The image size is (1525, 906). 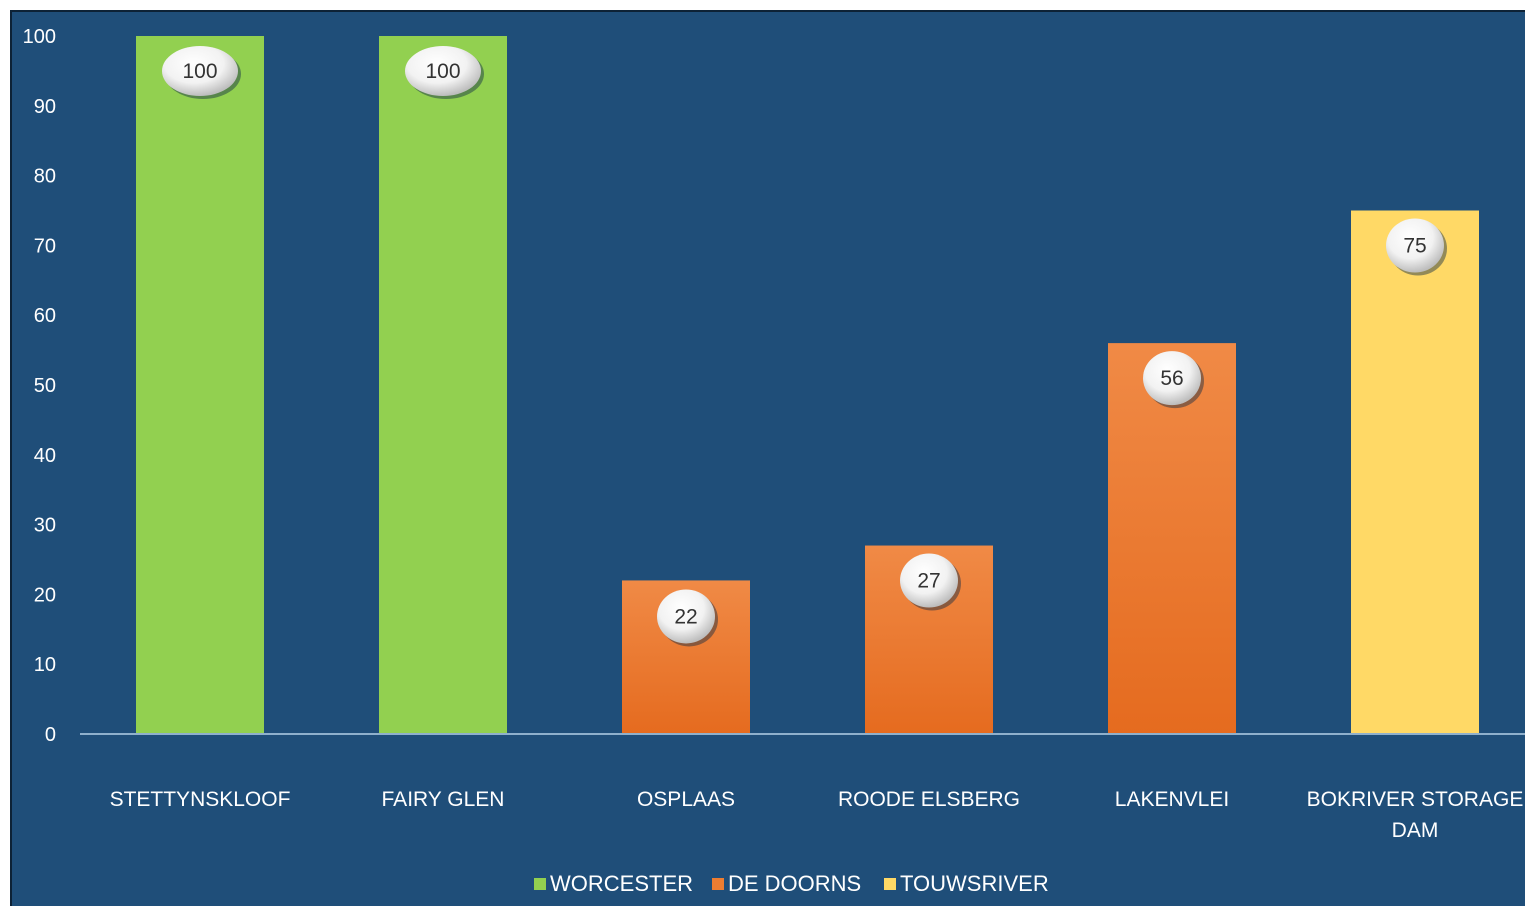 I want to click on y-tick-label: 10, so click(x=45, y=665).